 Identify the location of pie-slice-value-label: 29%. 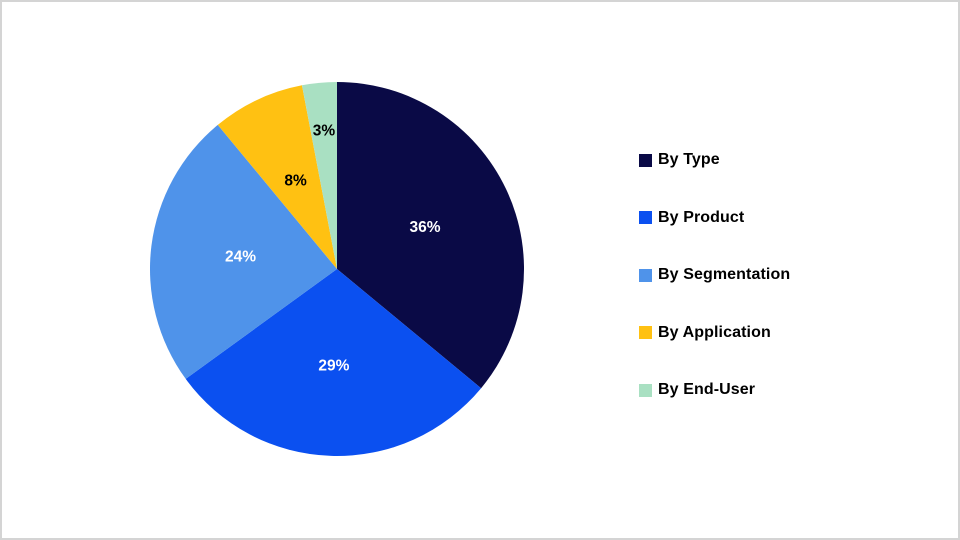
(333, 366).